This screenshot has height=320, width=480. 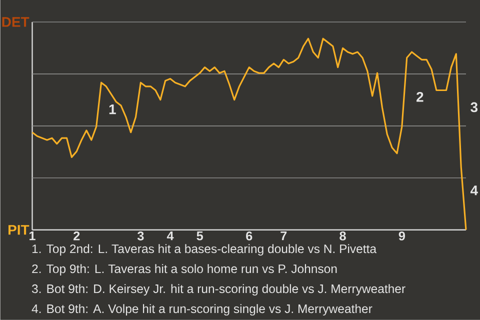 What do you see at coordinates (343, 236) in the screenshot?
I see `x-tick-label: 8` at bounding box center [343, 236].